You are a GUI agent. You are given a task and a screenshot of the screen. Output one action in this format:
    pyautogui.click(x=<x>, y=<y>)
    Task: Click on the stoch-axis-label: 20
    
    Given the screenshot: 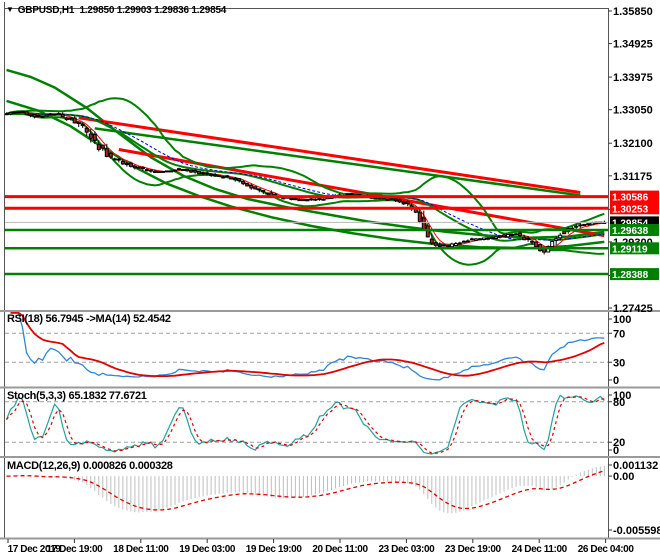 What is the action you would take?
    pyautogui.click(x=619, y=443)
    